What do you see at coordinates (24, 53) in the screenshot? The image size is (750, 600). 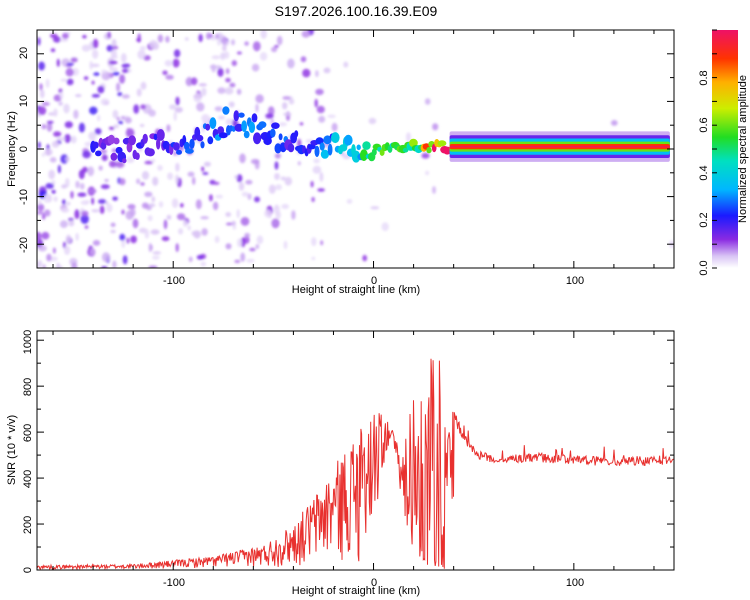 I see `y-tick-label: 20` at bounding box center [24, 53].